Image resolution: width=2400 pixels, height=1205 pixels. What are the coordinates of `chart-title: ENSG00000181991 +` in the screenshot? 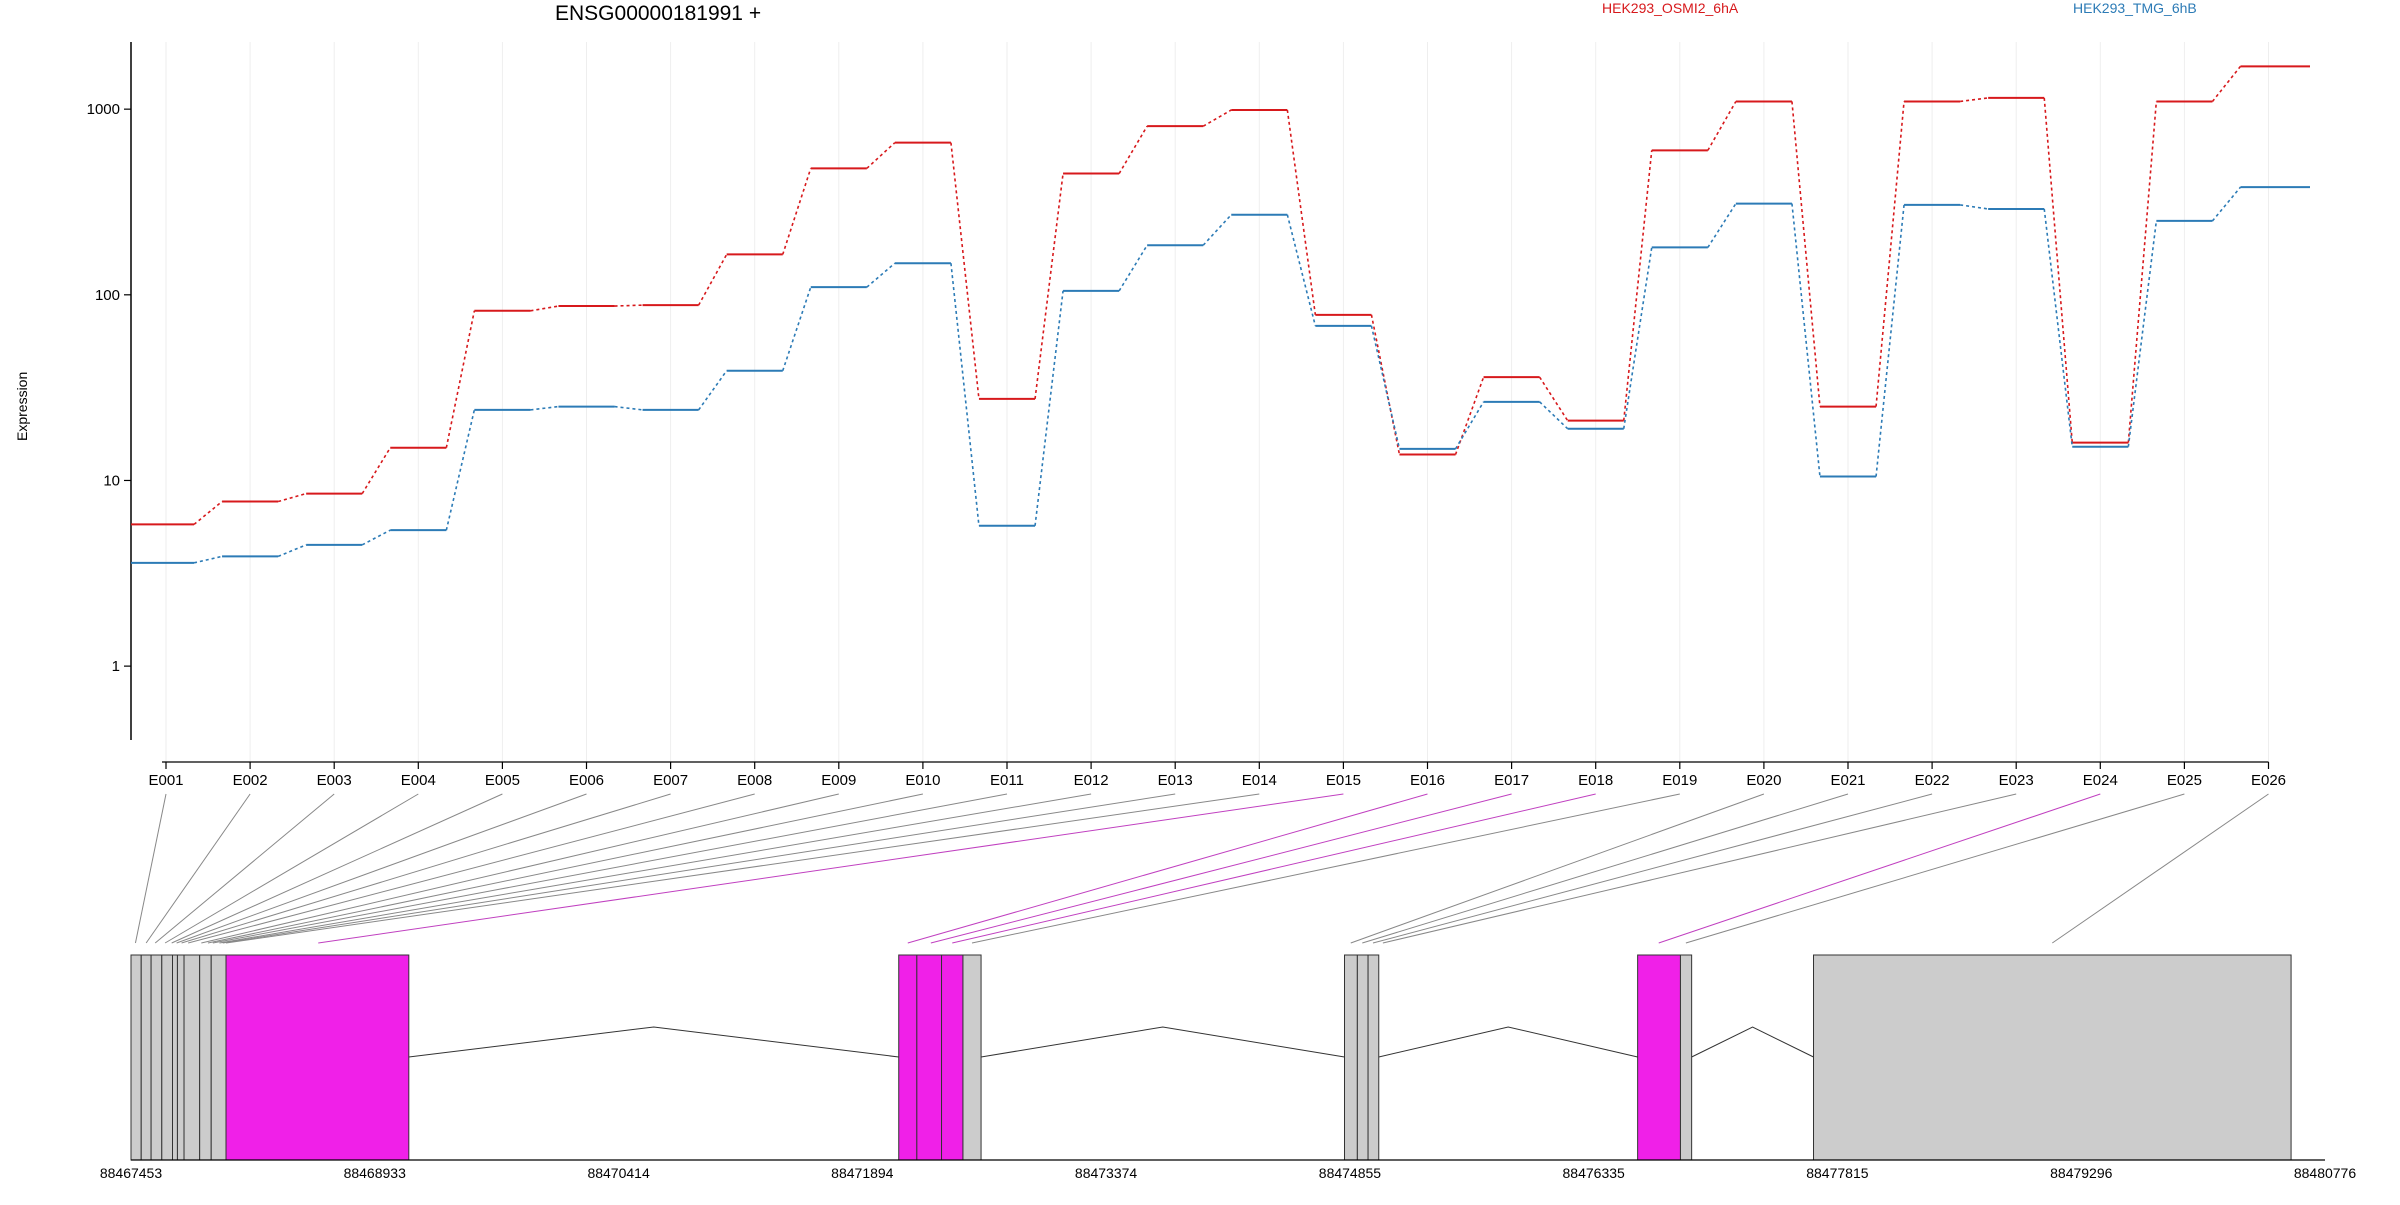 It's located at (658, 13).